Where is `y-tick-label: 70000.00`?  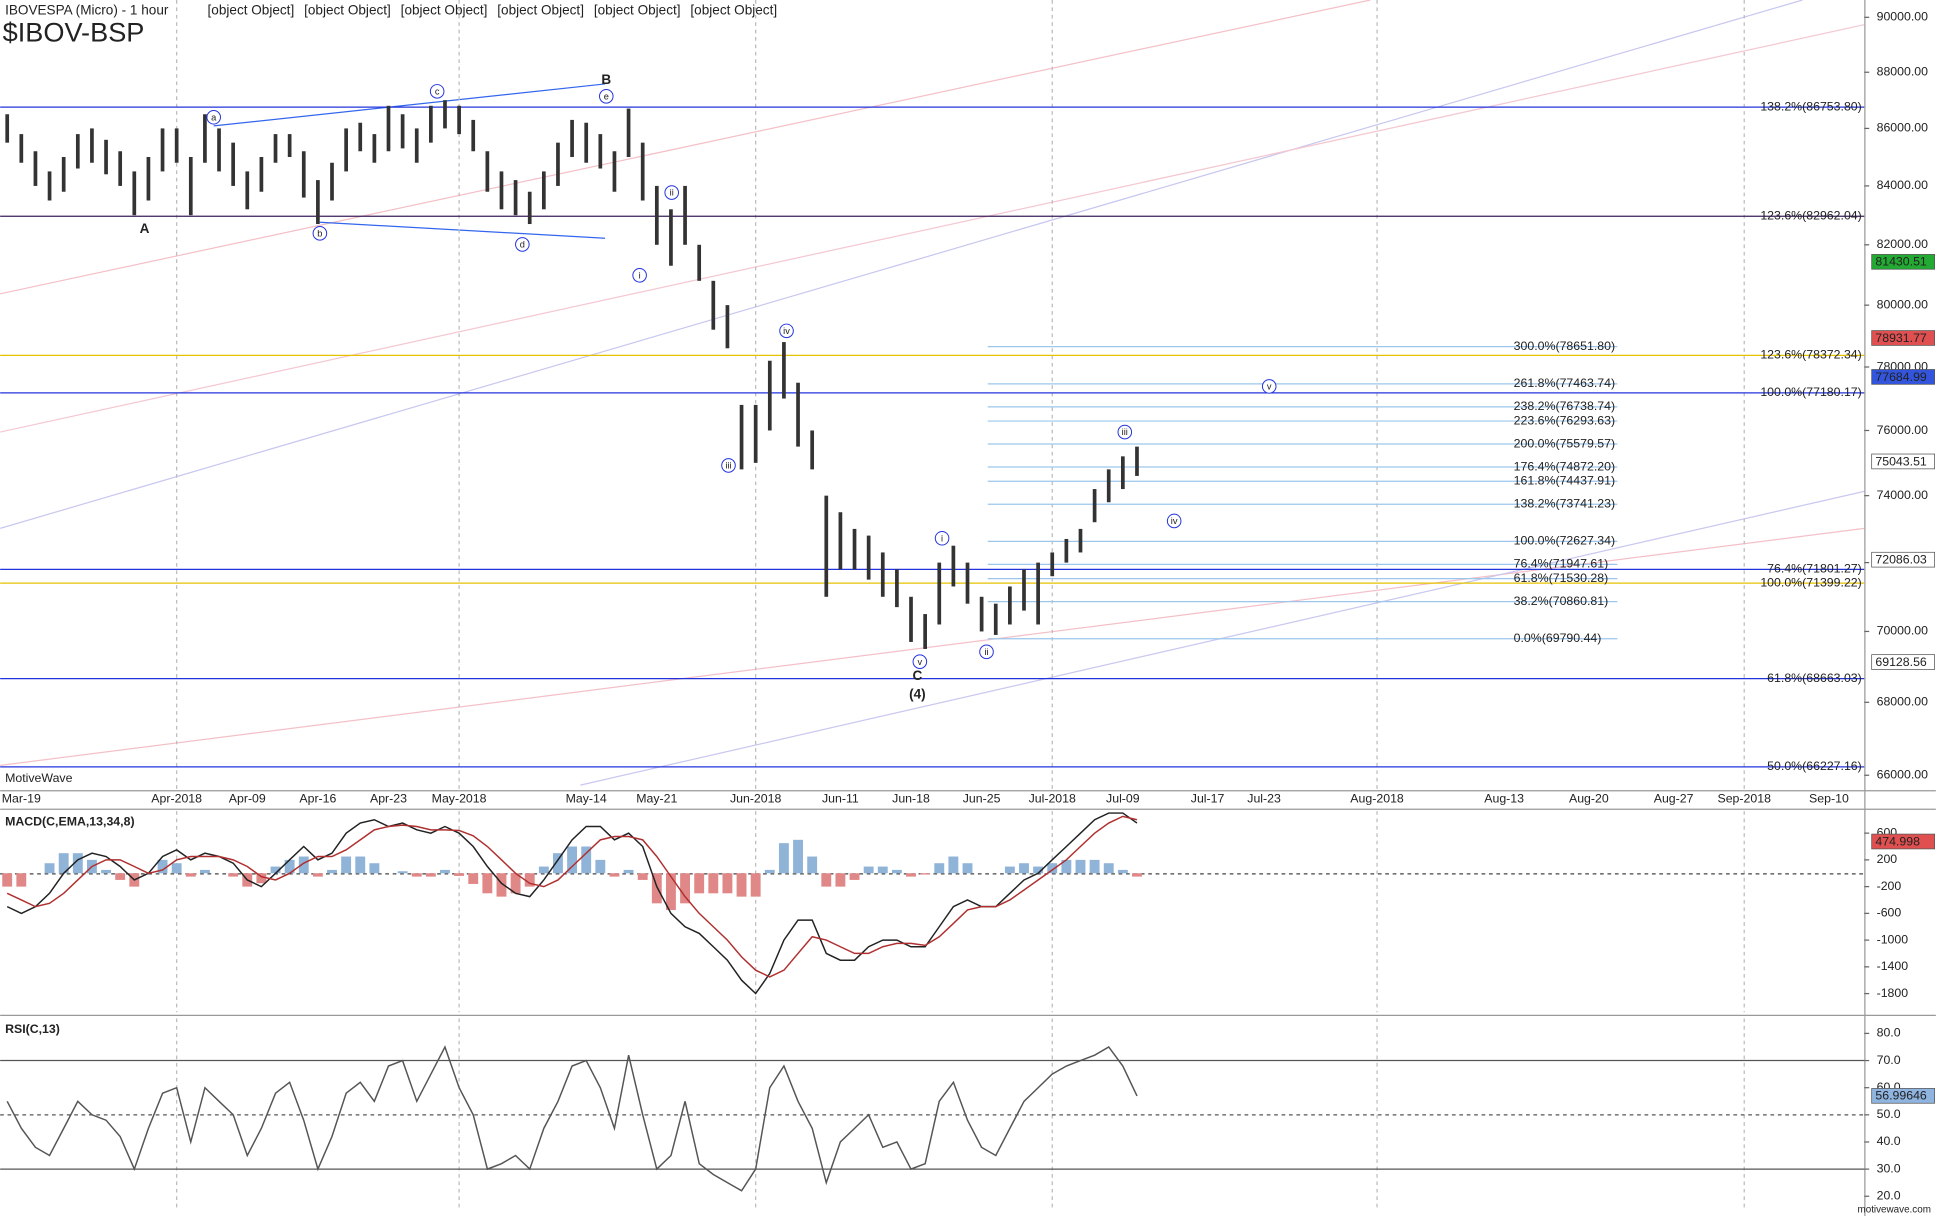
y-tick-label: 70000.00 is located at coordinates (1903, 631).